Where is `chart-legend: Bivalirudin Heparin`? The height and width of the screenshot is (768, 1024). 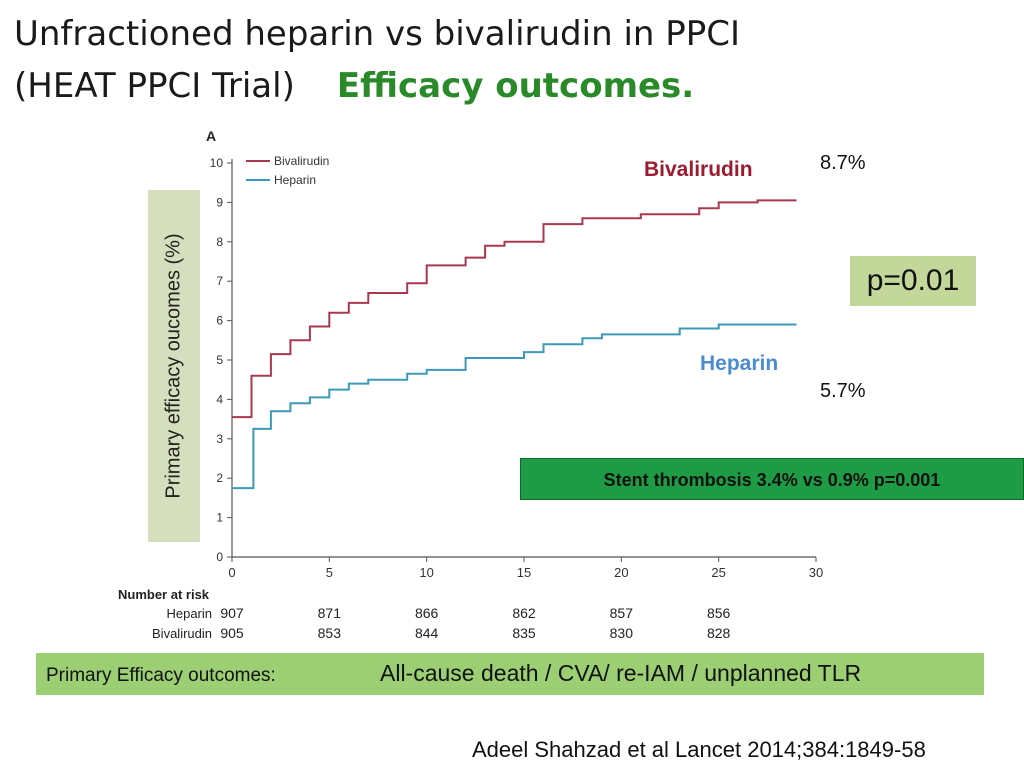
chart-legend: Bivalirudin Heparin is located at coordinates (287, 170).